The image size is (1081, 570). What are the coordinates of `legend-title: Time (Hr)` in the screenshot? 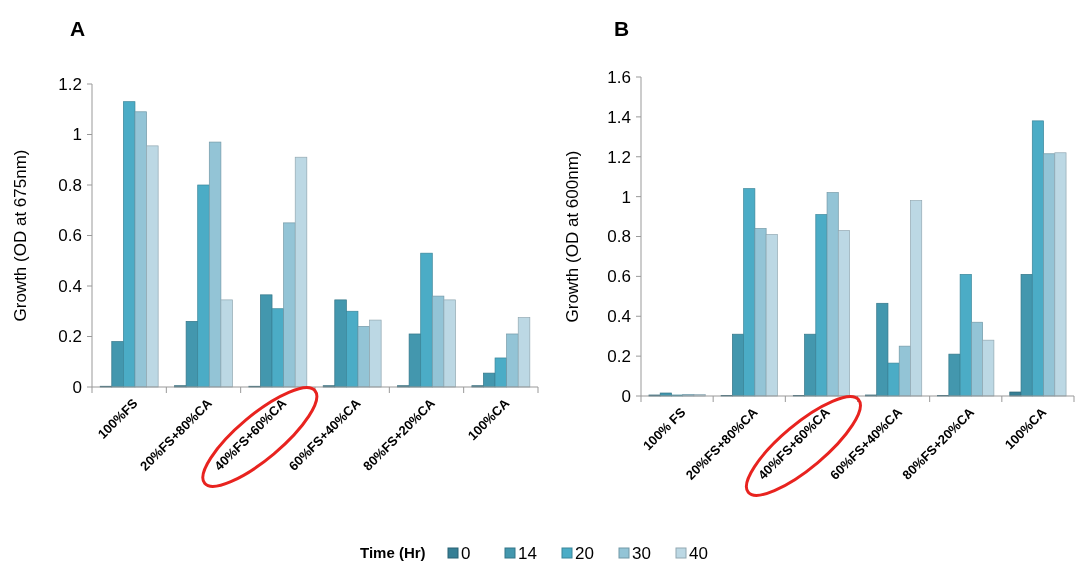 It's located at (393, 553).